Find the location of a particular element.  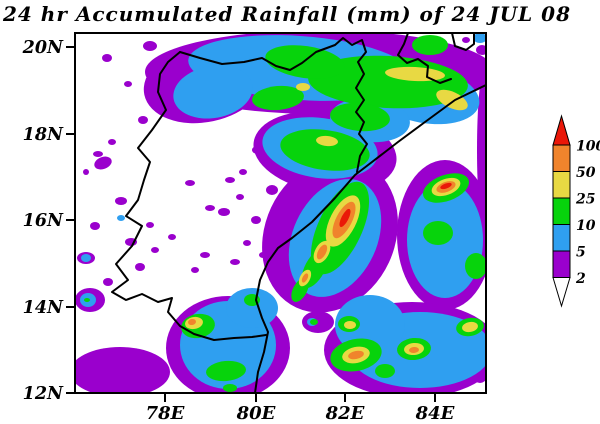

x-tick-label: 78E is located at coordinates (165, 413).